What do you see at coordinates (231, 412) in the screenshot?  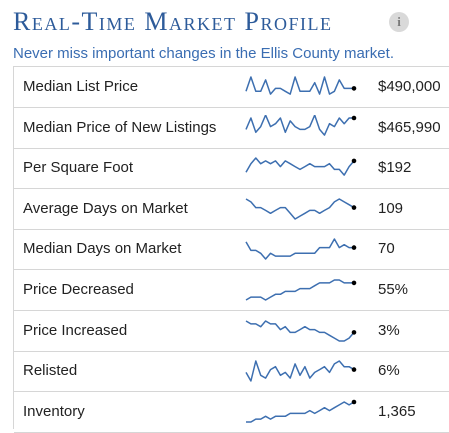 I see `metric-row: Inventory 1,365` at bounding box center [231, 412].